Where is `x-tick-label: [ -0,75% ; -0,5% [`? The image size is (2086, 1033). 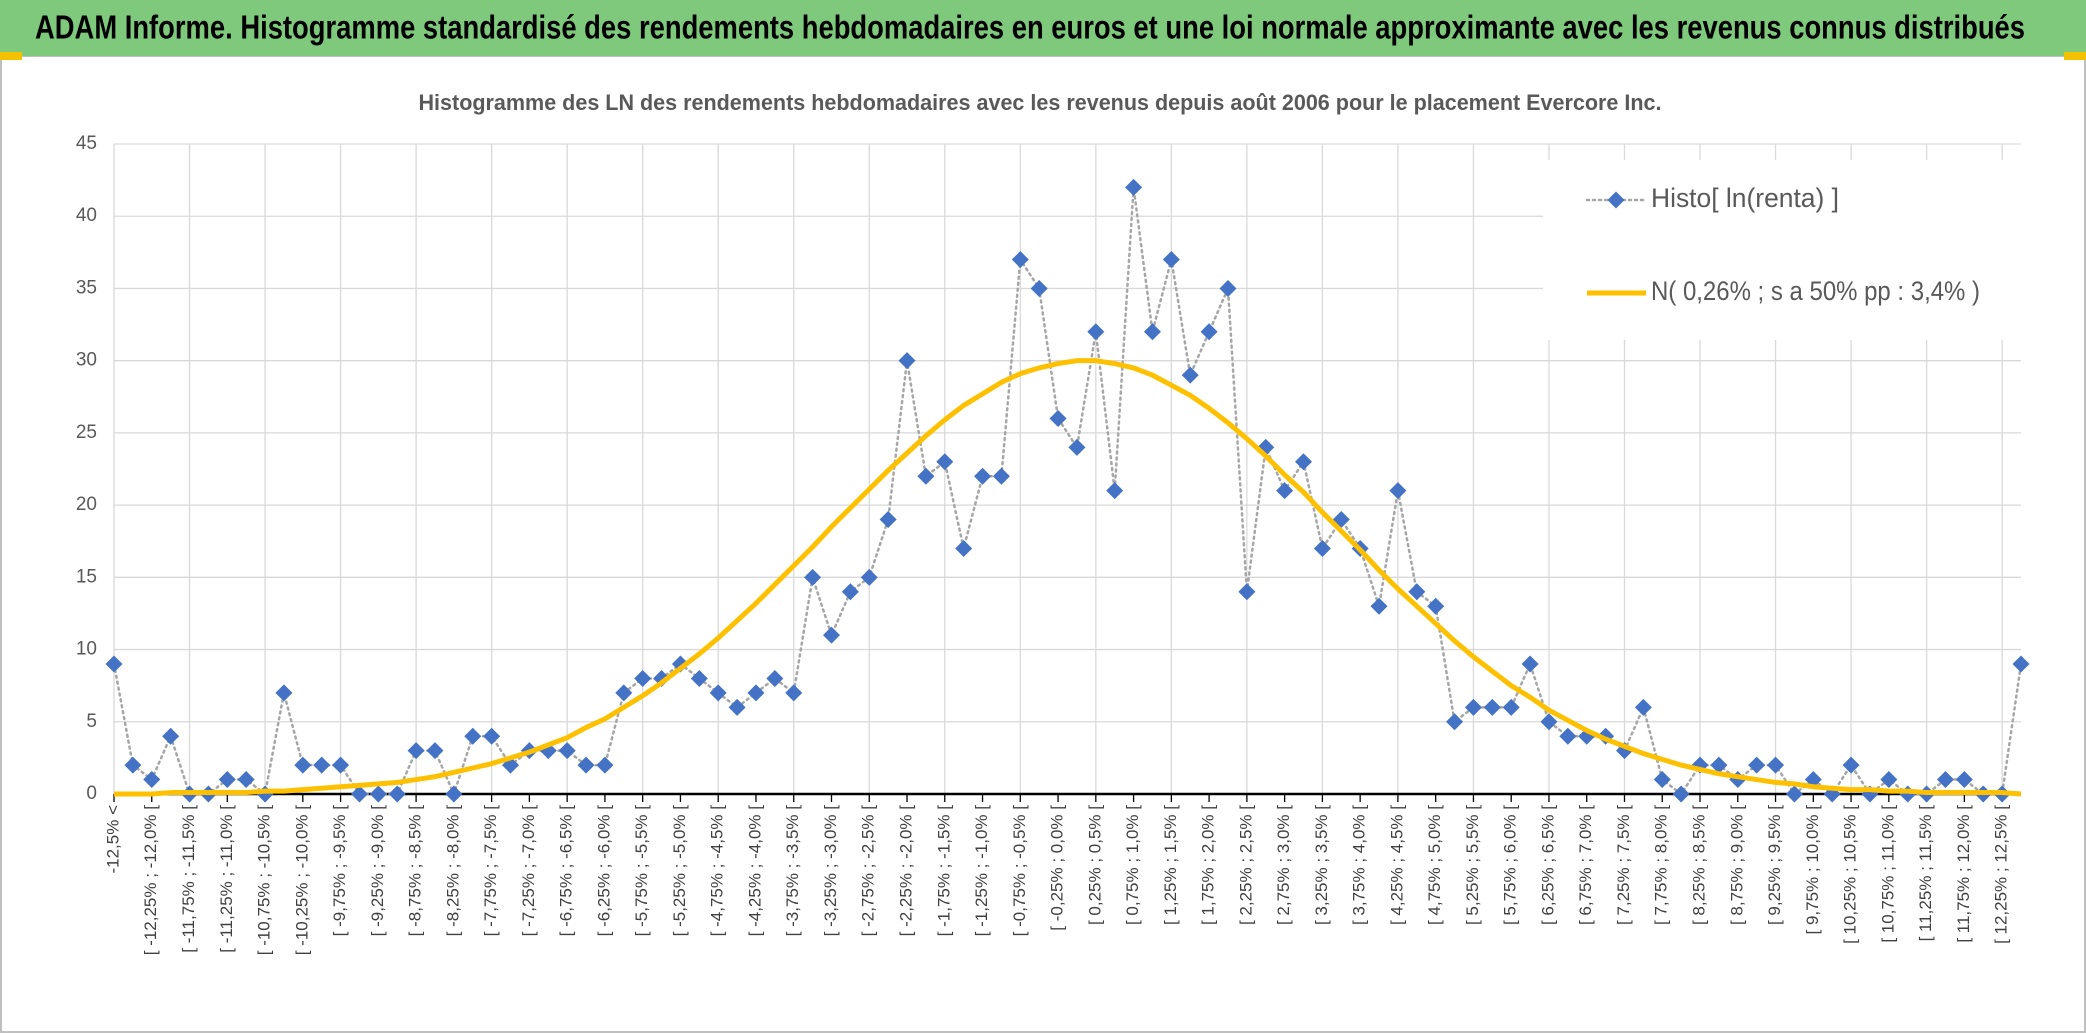 x-tick-label: [ -0,75% ; -0,5% [ is located at coordinates (1019, 871).